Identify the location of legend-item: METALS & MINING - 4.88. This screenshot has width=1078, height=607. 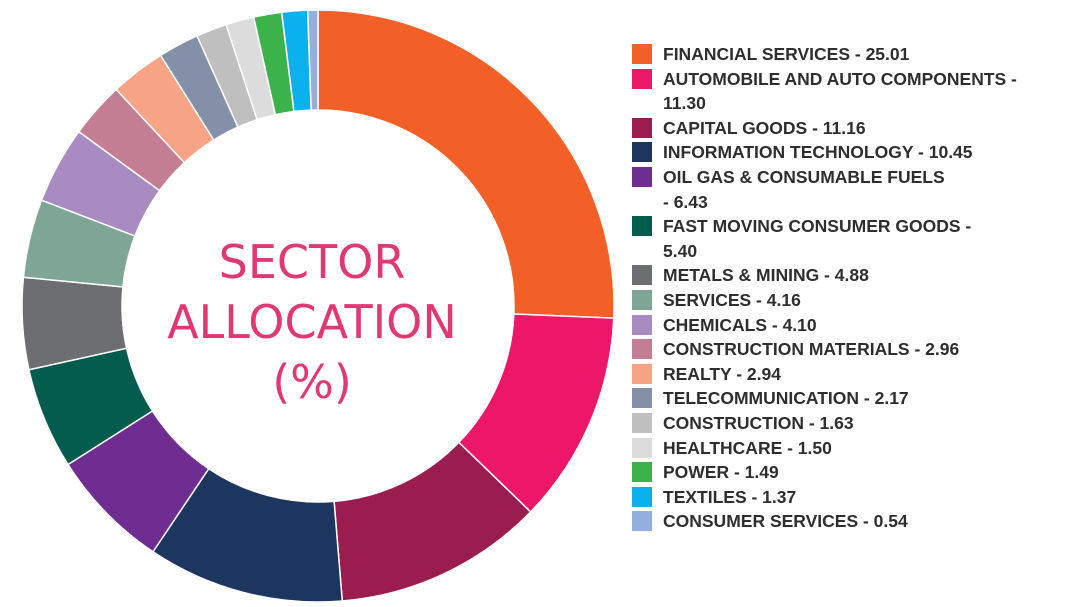
(852, 275).